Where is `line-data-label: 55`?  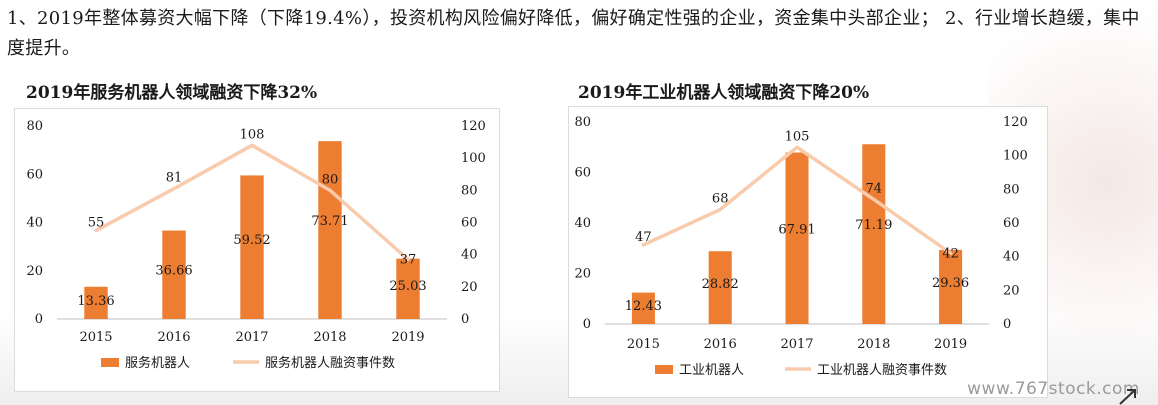
line-data-label: 55 is located at coordinates (96, 223).